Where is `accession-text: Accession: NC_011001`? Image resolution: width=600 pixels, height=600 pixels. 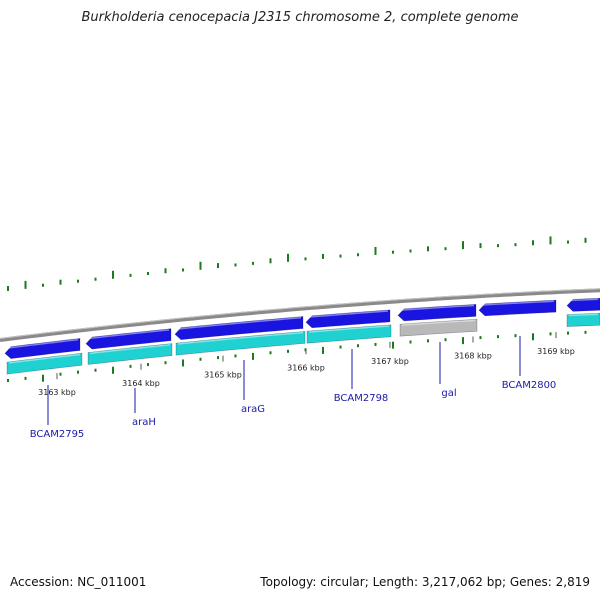 accession-text: Accession: NC_011001 is located at coordinates (78, 582).